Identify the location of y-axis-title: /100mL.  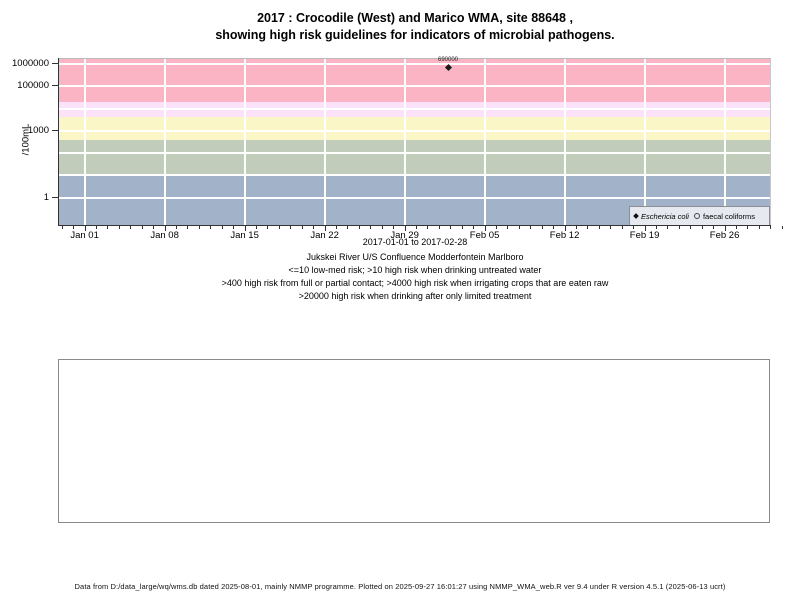
(26, 139).